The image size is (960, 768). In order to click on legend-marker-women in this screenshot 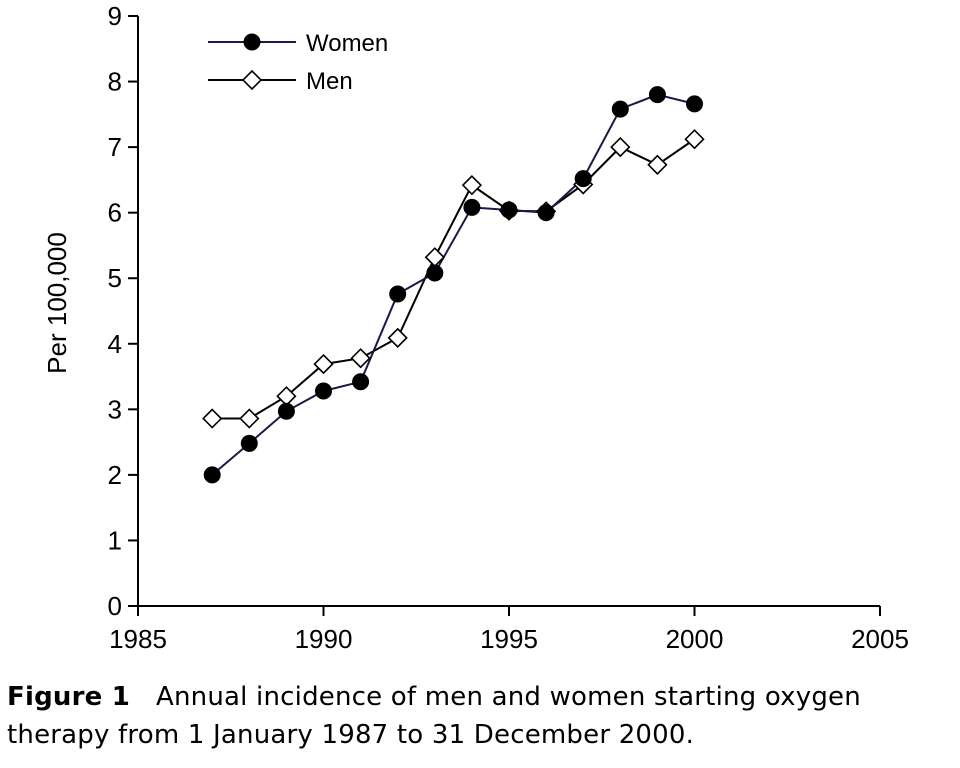, I will do `click(252, 42)`.